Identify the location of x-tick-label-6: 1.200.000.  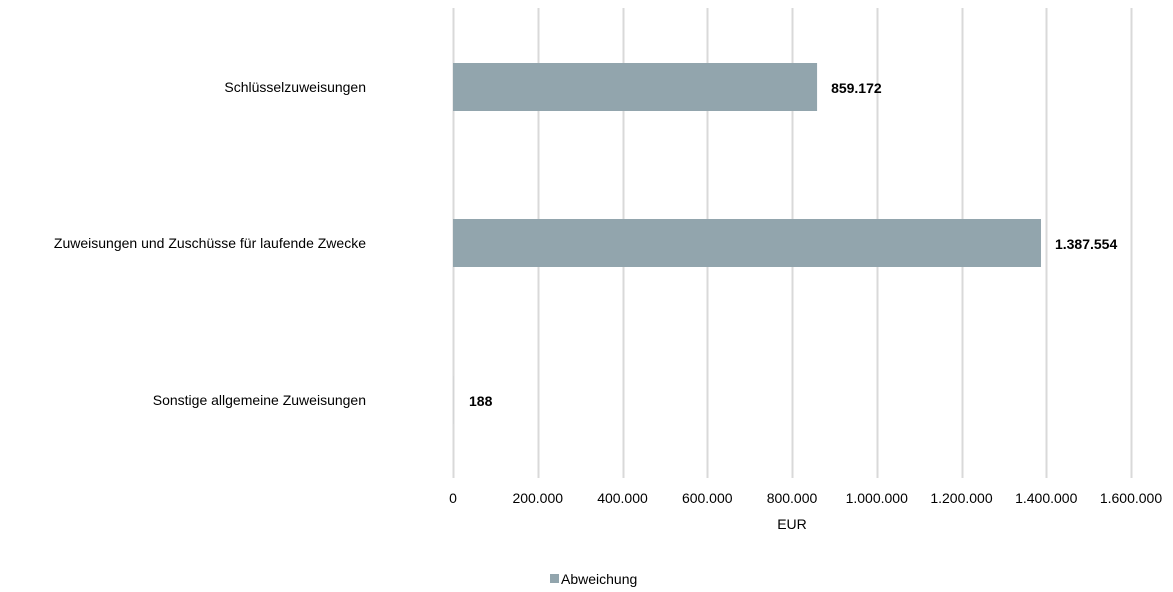
(961, 498).